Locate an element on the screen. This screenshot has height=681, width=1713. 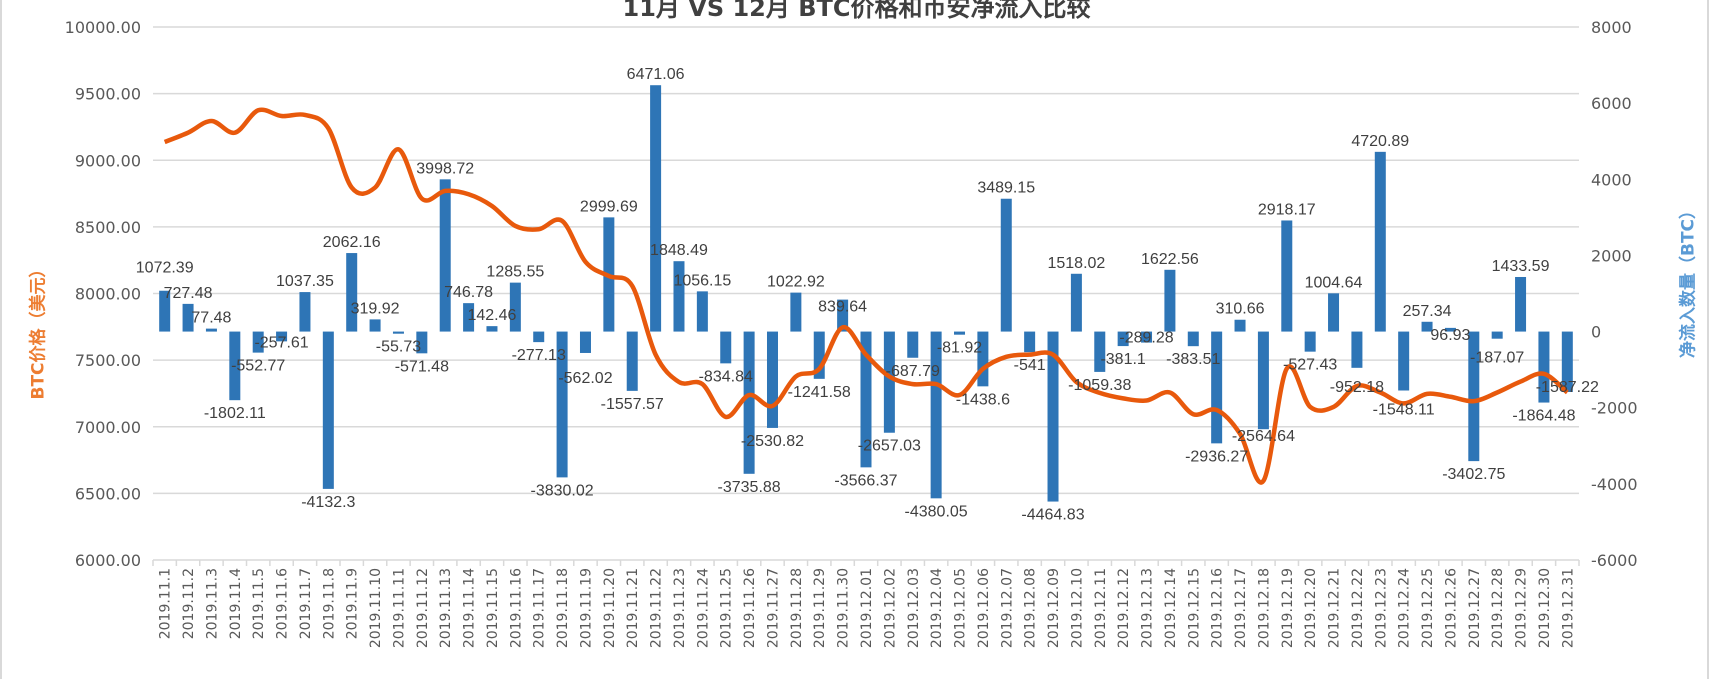
bar-data-label: 257.34 is located at coordinates (1427, 311).